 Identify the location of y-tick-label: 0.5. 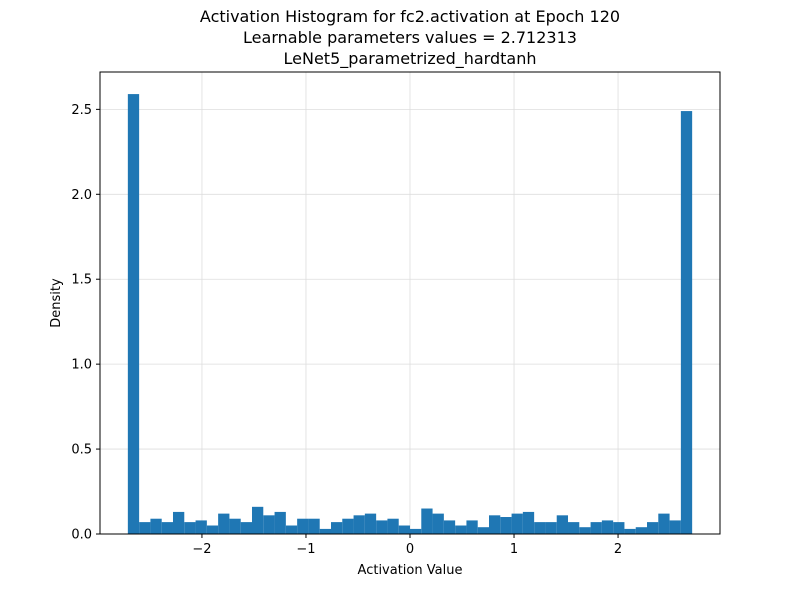
(81, 450).